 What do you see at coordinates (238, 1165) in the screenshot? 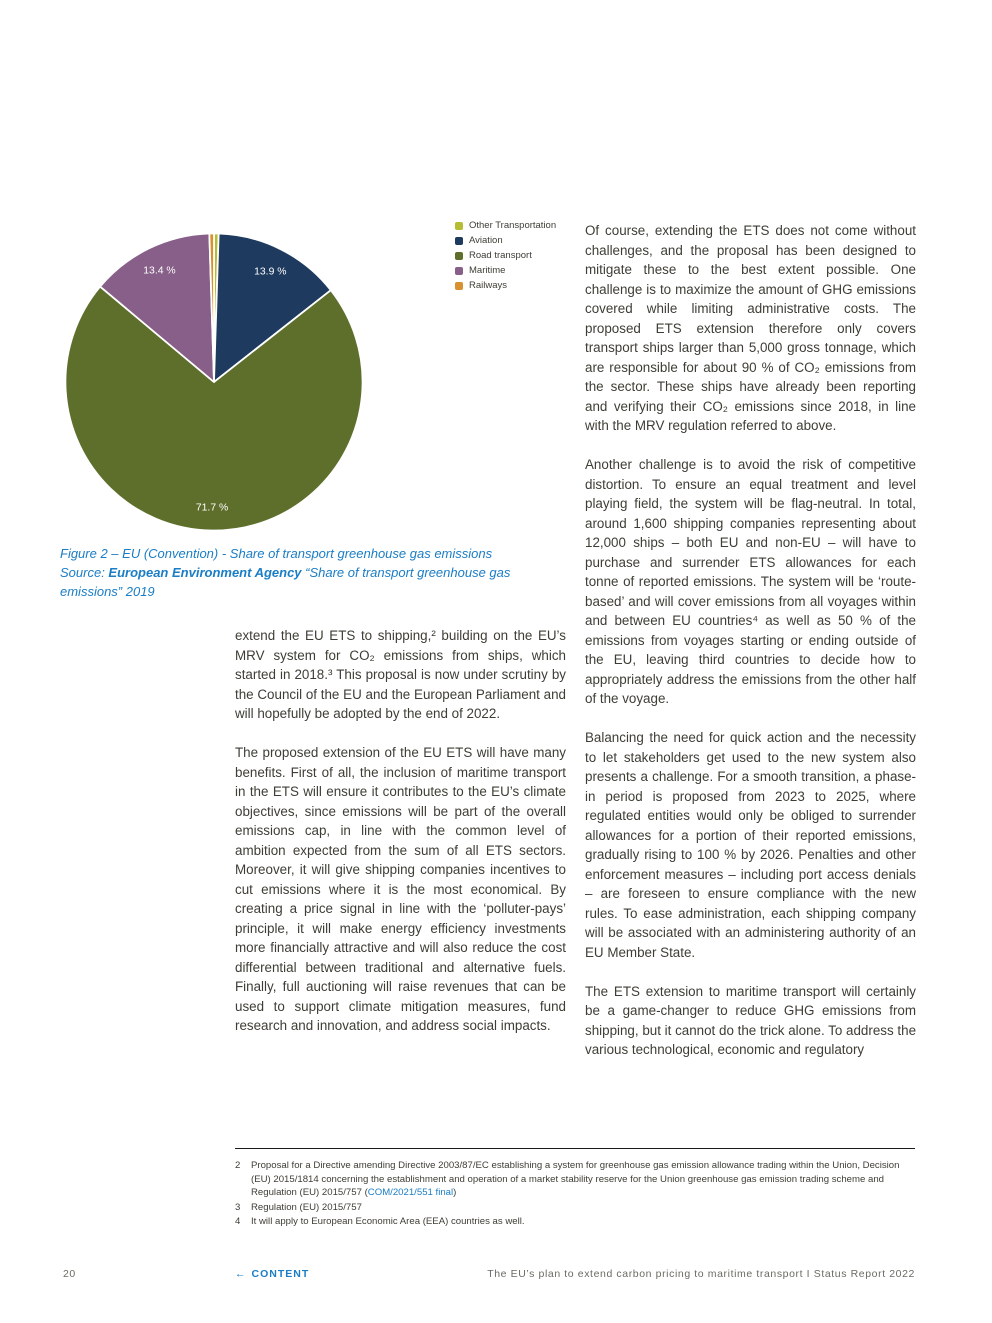
I see `footnote-number: 2` at bounding box center [238, 1165].